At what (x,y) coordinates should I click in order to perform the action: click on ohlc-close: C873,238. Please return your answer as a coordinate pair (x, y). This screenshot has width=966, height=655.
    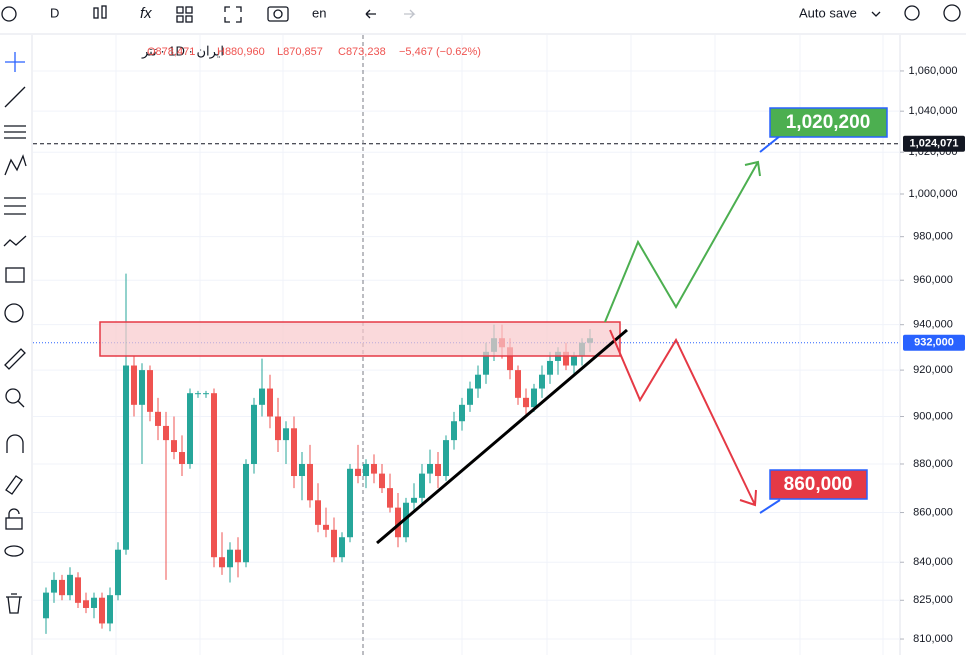
    Looking at the image, I should click on (362, 52).